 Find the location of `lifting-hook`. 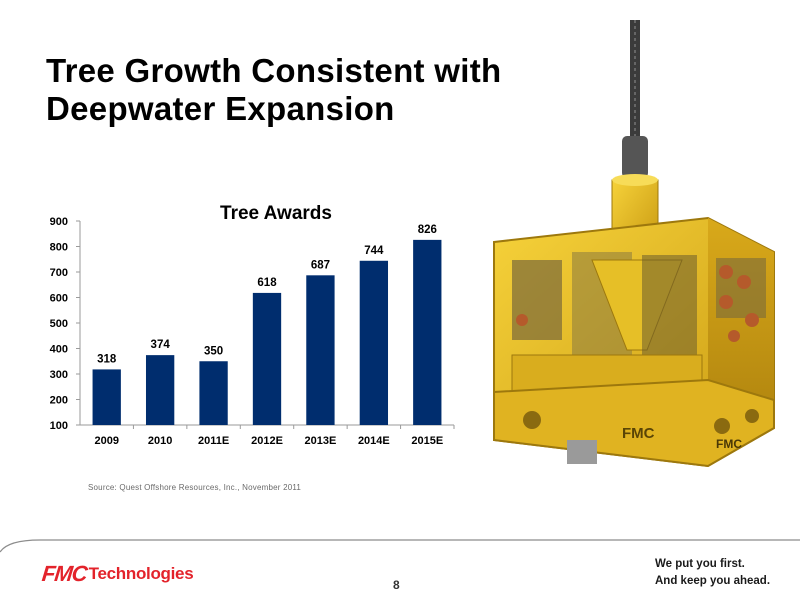

lifting-hook is located at coordinates (635, 157).